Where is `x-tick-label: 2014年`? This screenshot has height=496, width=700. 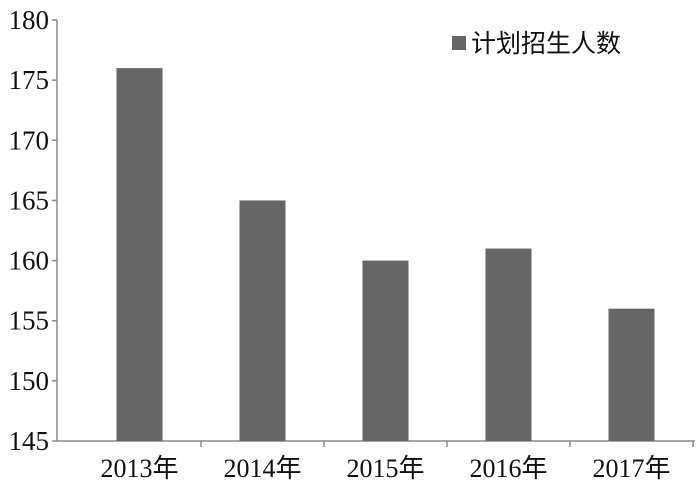 x-tick-label: 2014年 is located at coordinates (262, 468).